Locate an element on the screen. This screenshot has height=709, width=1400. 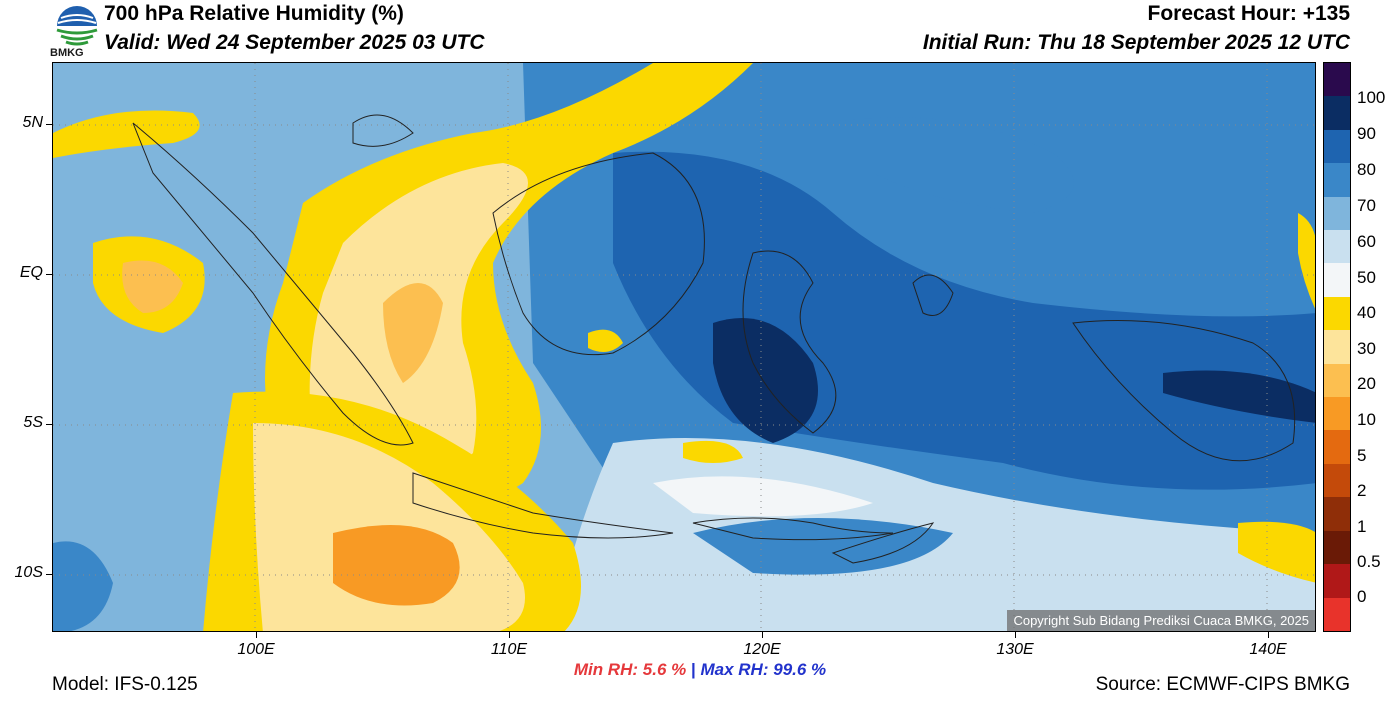
colorbar-label: 10 is located at coordinates (1366, 419).